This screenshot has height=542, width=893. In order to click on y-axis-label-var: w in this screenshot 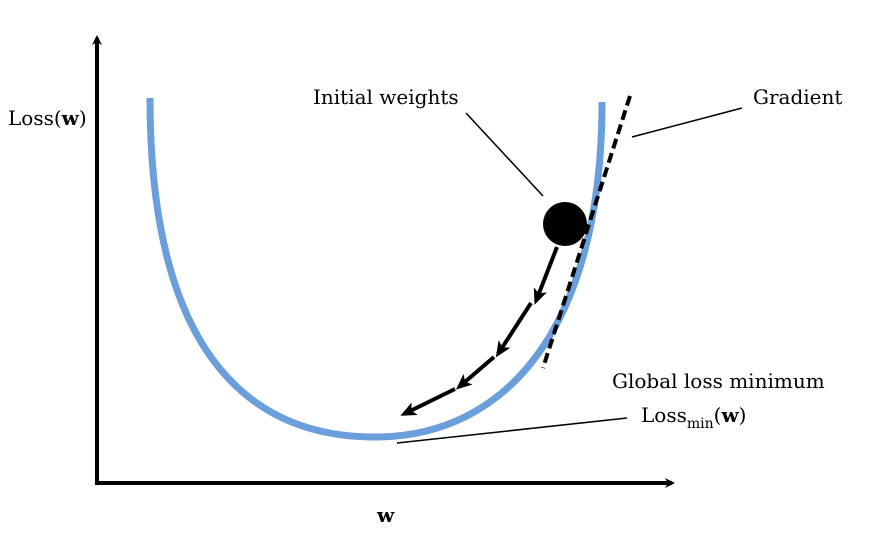, I will do `click(70, 118)`.